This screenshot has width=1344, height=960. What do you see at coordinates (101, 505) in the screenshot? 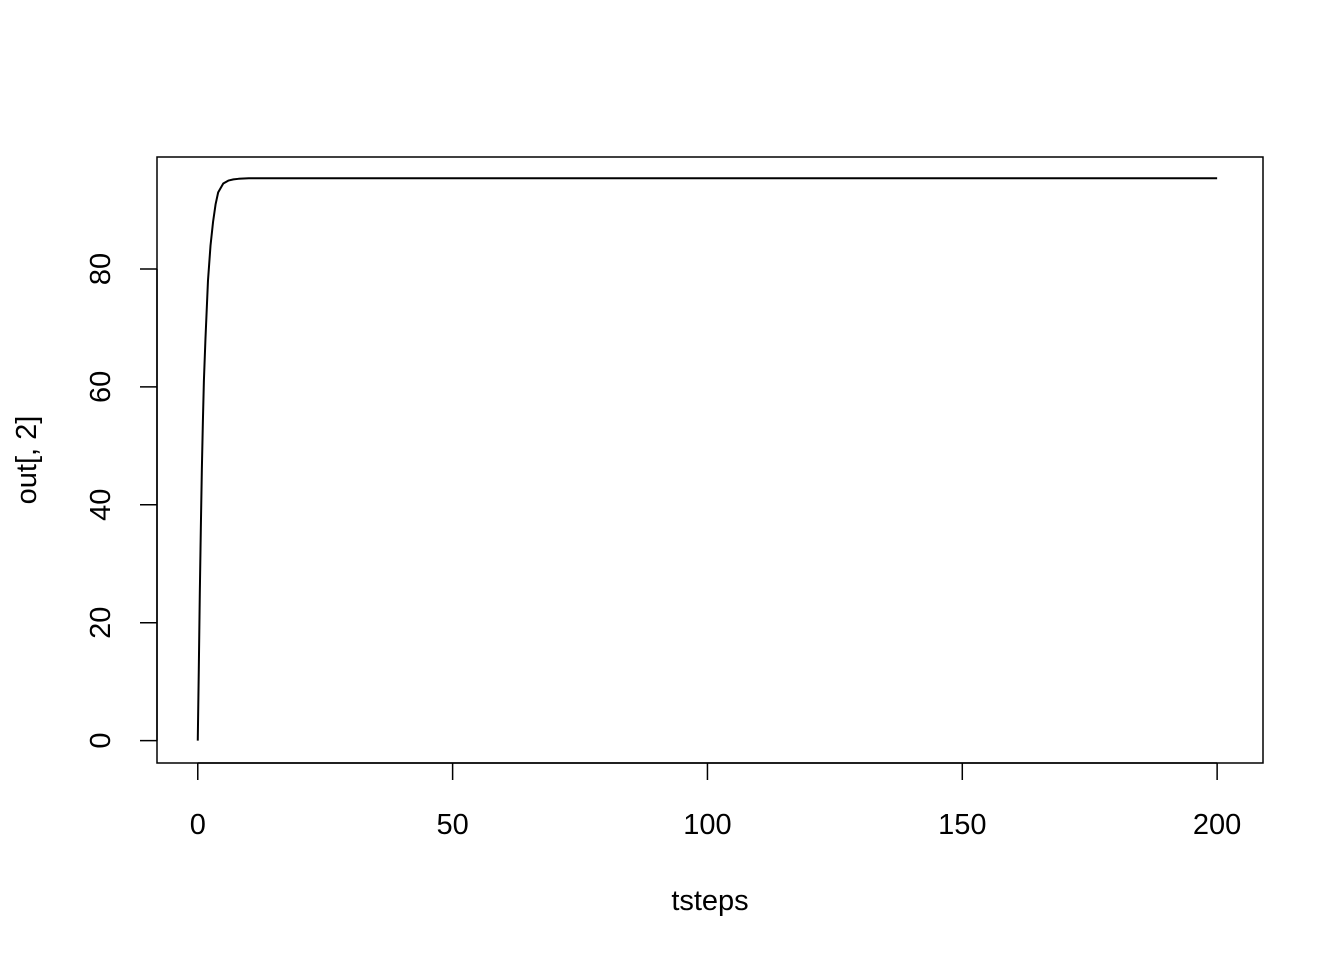
I see `y-tick-label: 40` at bounding box center [101, 505].